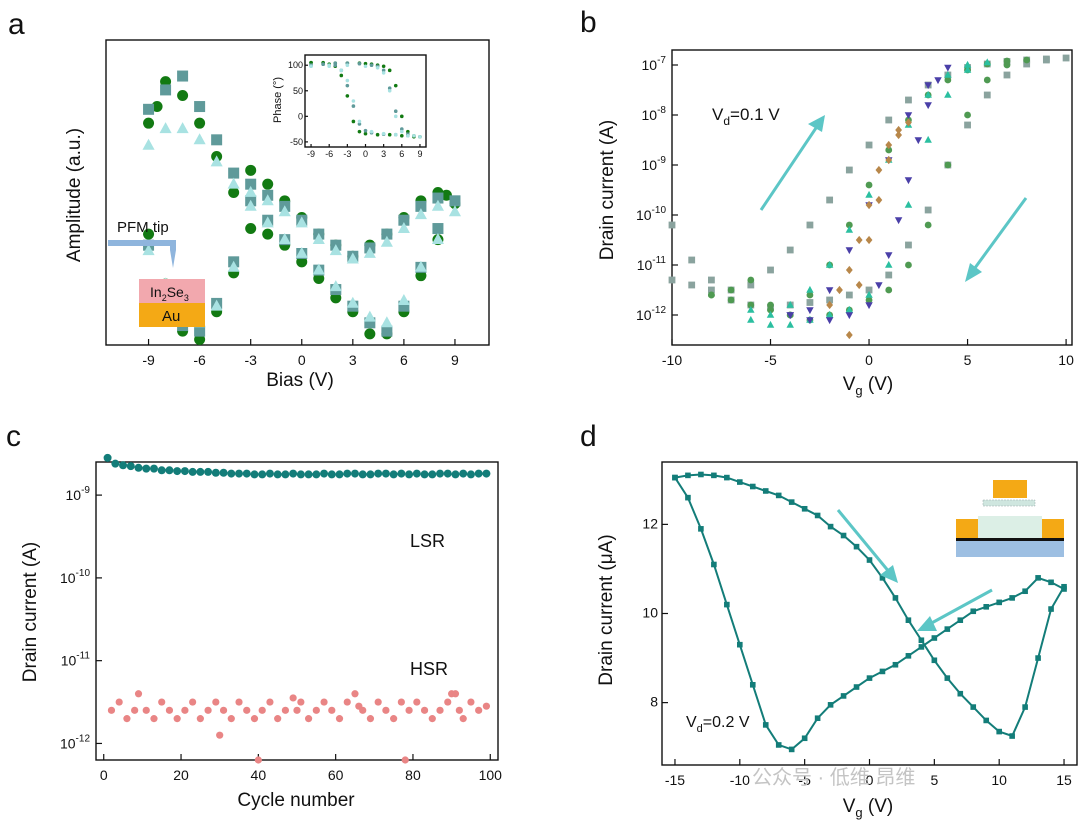  I want to click on x-tick-label: 0, so click(365, 154).